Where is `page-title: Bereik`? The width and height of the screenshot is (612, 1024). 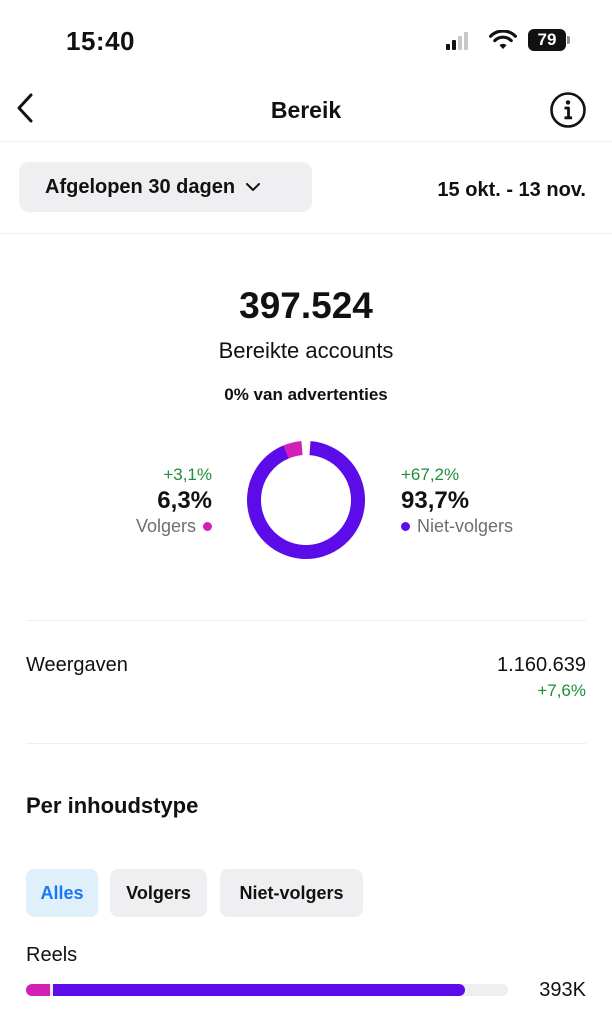
page-title: Bereik is located at coordinates (306, 110).